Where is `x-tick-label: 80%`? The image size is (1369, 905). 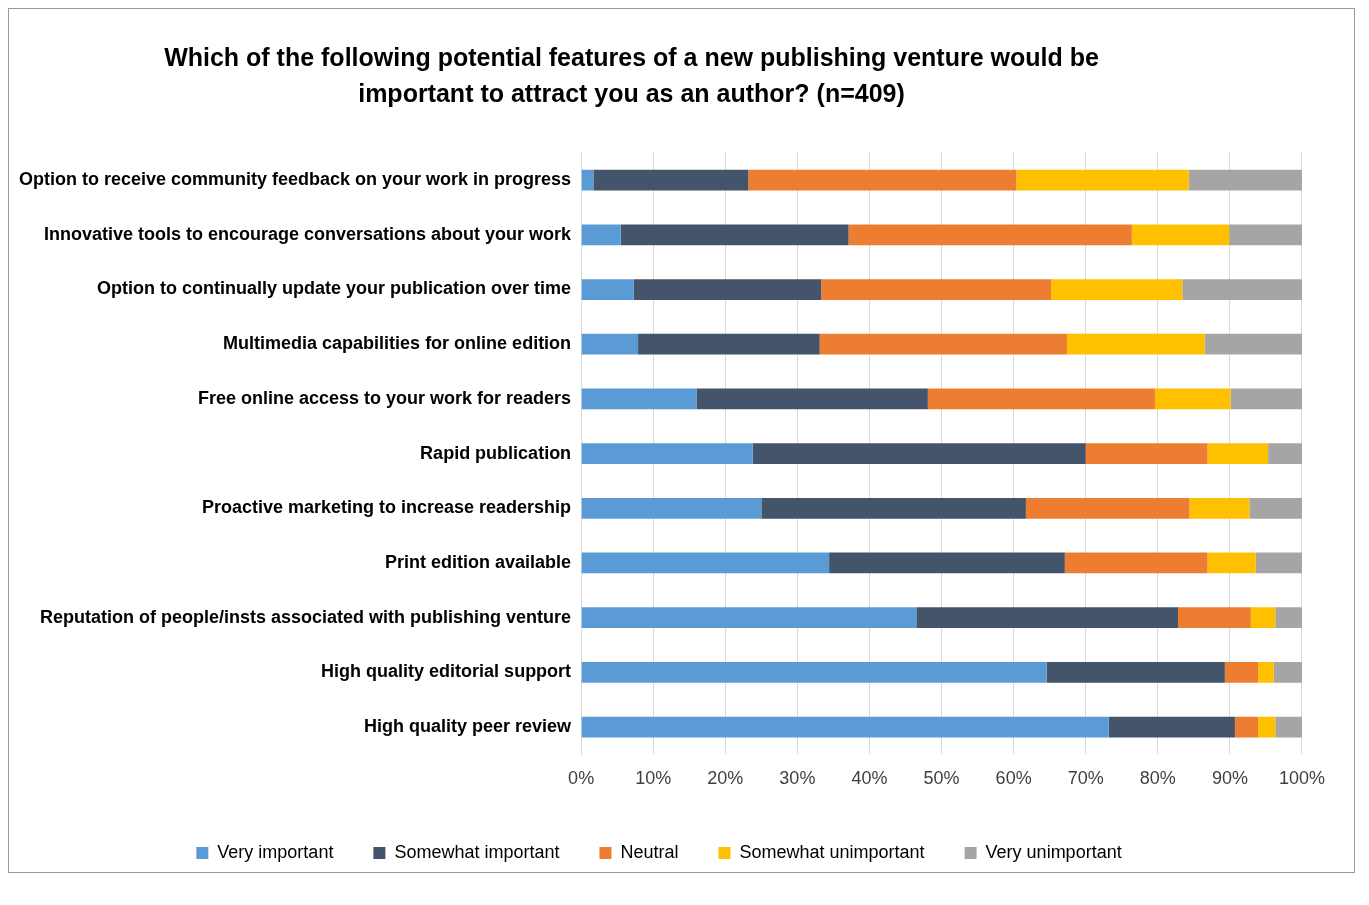
x-tick-label: 80% is located at coordinates (1157, 777).